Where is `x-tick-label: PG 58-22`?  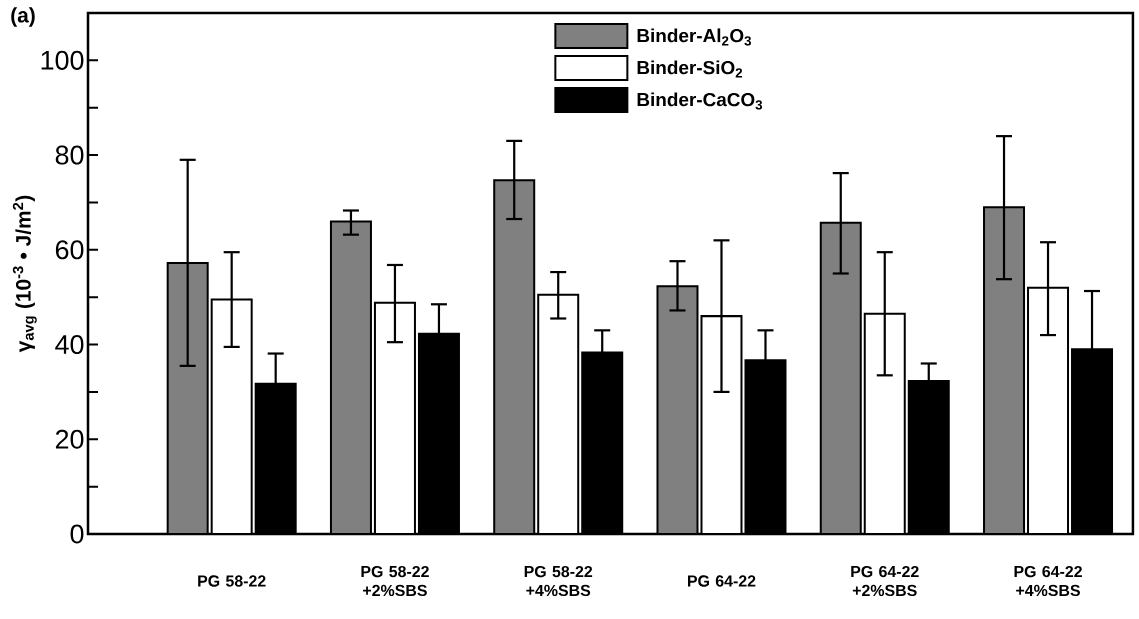 x-tick-label: PG 58-22 is located at coordinates (232, 581).